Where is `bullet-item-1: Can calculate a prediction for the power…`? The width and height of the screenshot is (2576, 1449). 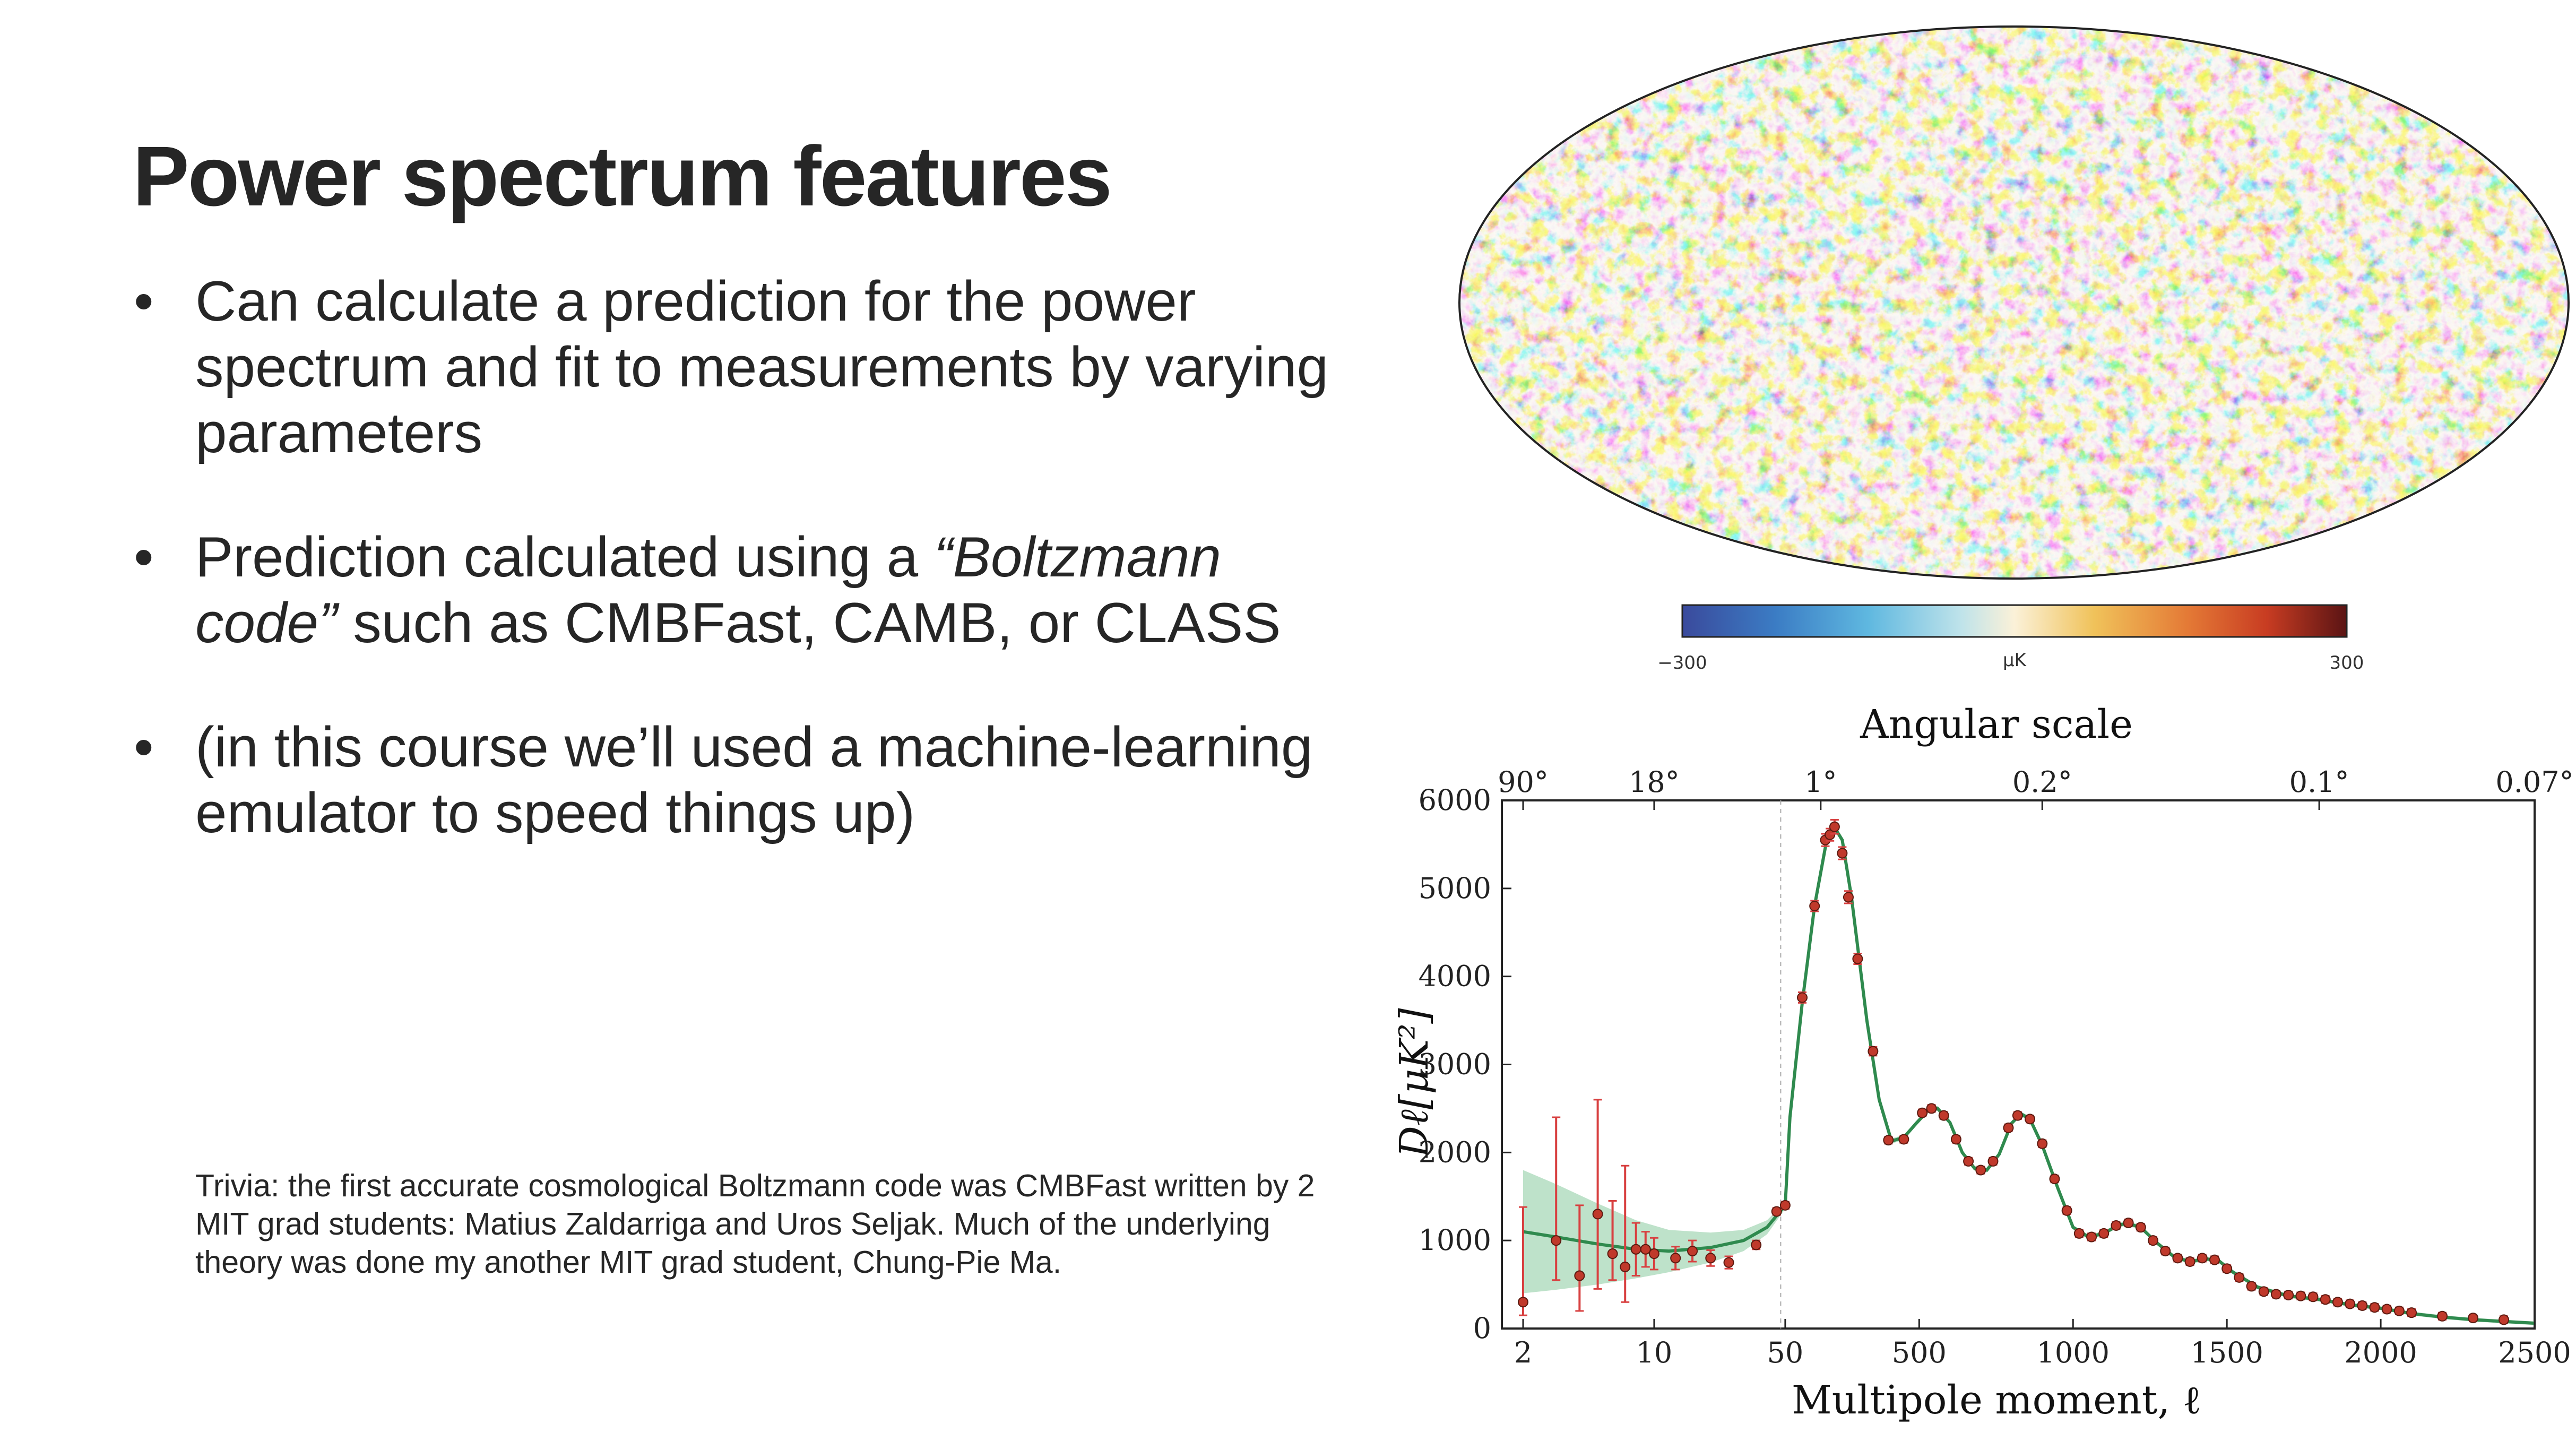
bullet-item-1: Can calculate a prediction for the power… is located at coordinates (743, 366).